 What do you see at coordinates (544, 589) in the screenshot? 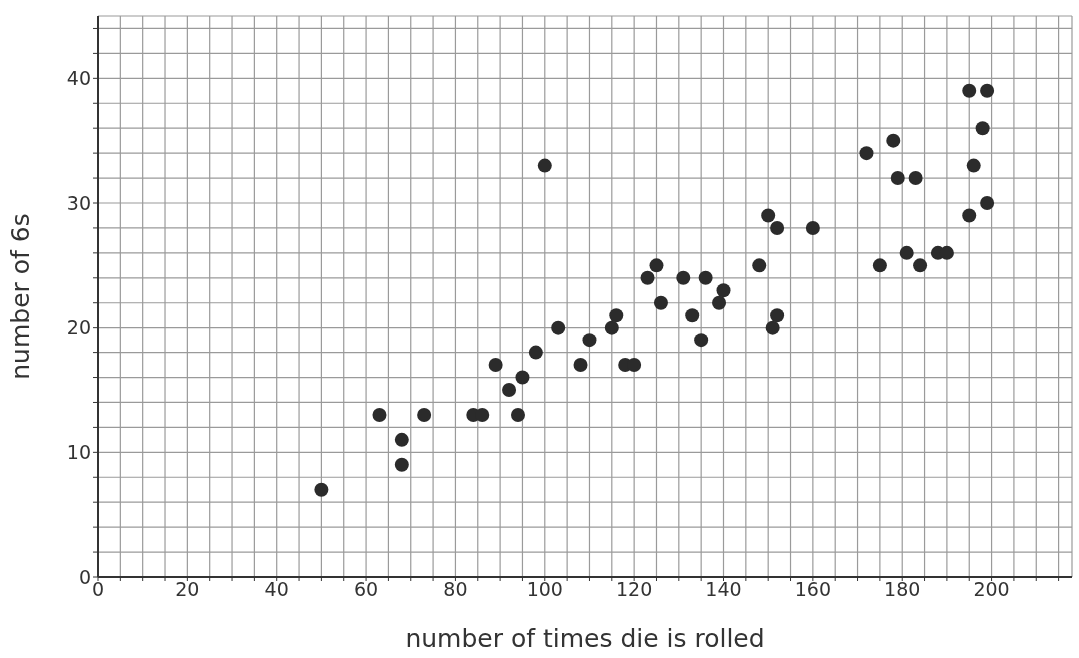
I see `x-tick-label: 100` at bounding box center [544, 589].